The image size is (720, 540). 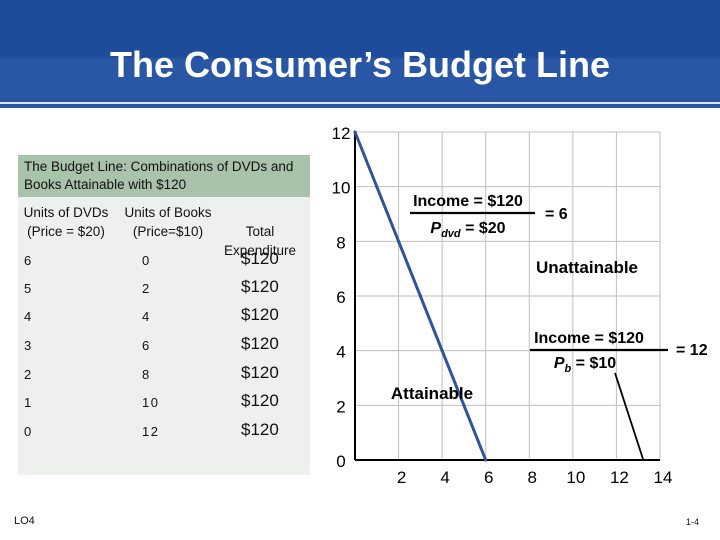 What do you see at coordinates (146, 316) in the screenshot?
I see `table-cell-r2-c1: 4` at bounding box center [146, 316].